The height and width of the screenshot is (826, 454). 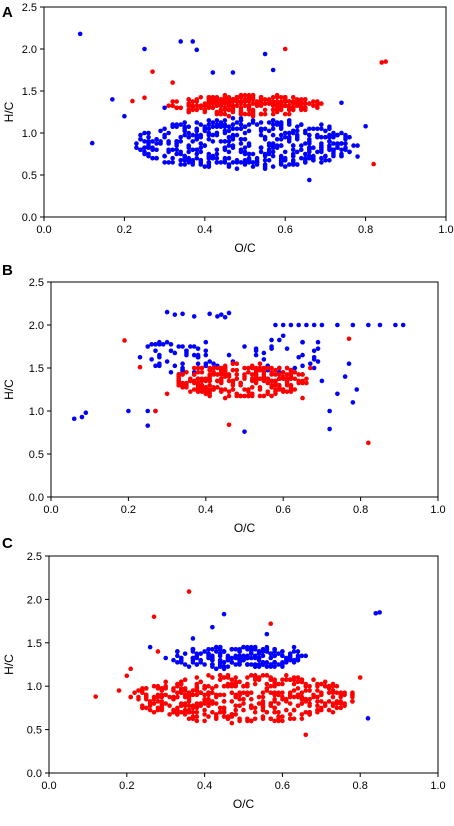 I want to click on y-tick-label: 1.0, so click(x=34, y=687).